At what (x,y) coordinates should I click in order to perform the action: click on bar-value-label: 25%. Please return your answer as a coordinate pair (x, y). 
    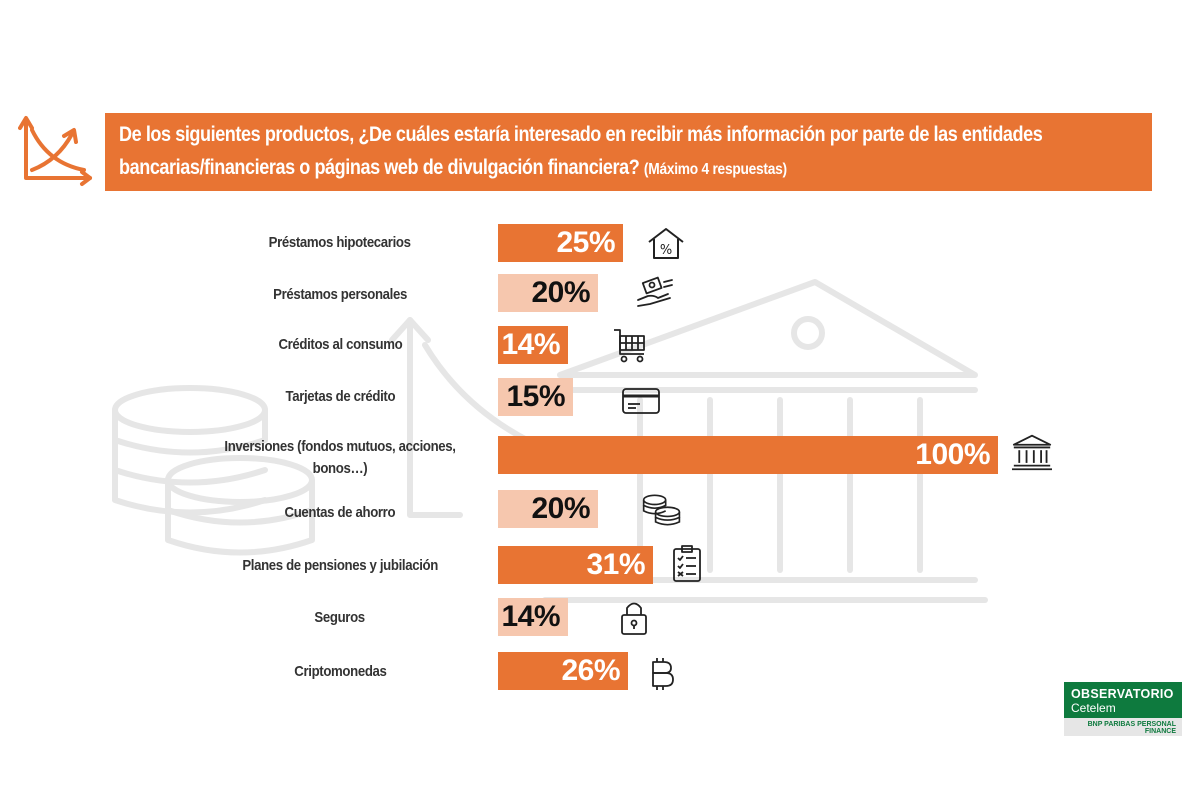
    Looking at the image, I should click on (585, 242).